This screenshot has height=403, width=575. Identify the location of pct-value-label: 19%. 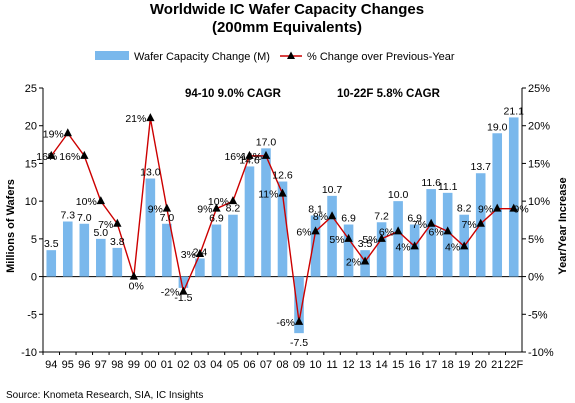
(53, 134).